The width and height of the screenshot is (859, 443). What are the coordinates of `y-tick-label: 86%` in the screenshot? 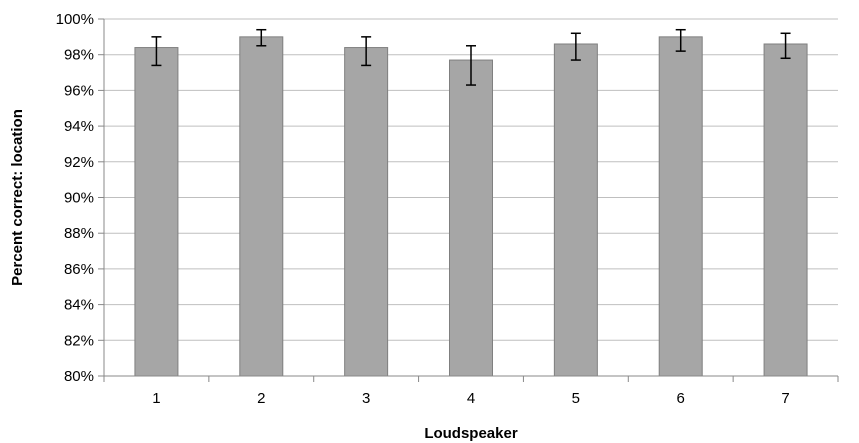 It's located at (79, 269).